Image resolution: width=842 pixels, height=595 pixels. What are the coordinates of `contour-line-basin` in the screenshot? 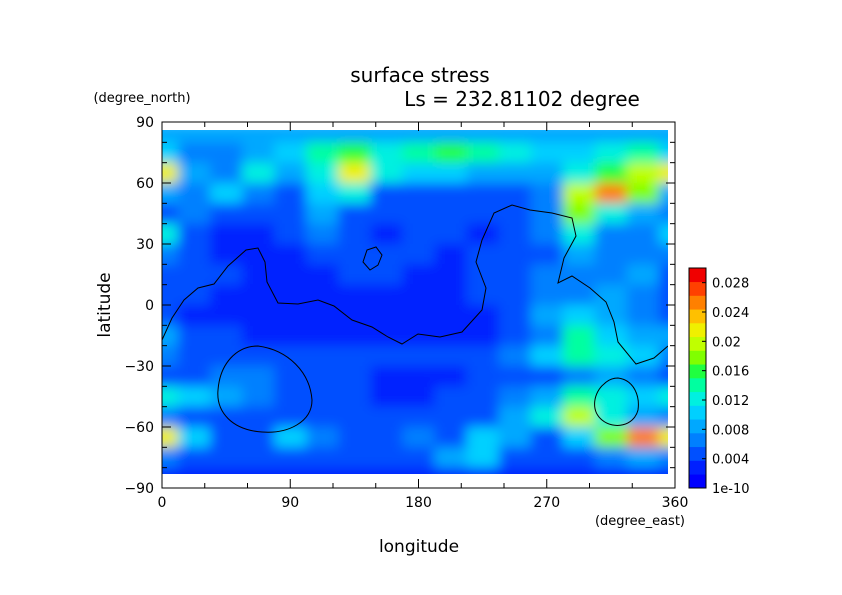 It's located at (265, 389).